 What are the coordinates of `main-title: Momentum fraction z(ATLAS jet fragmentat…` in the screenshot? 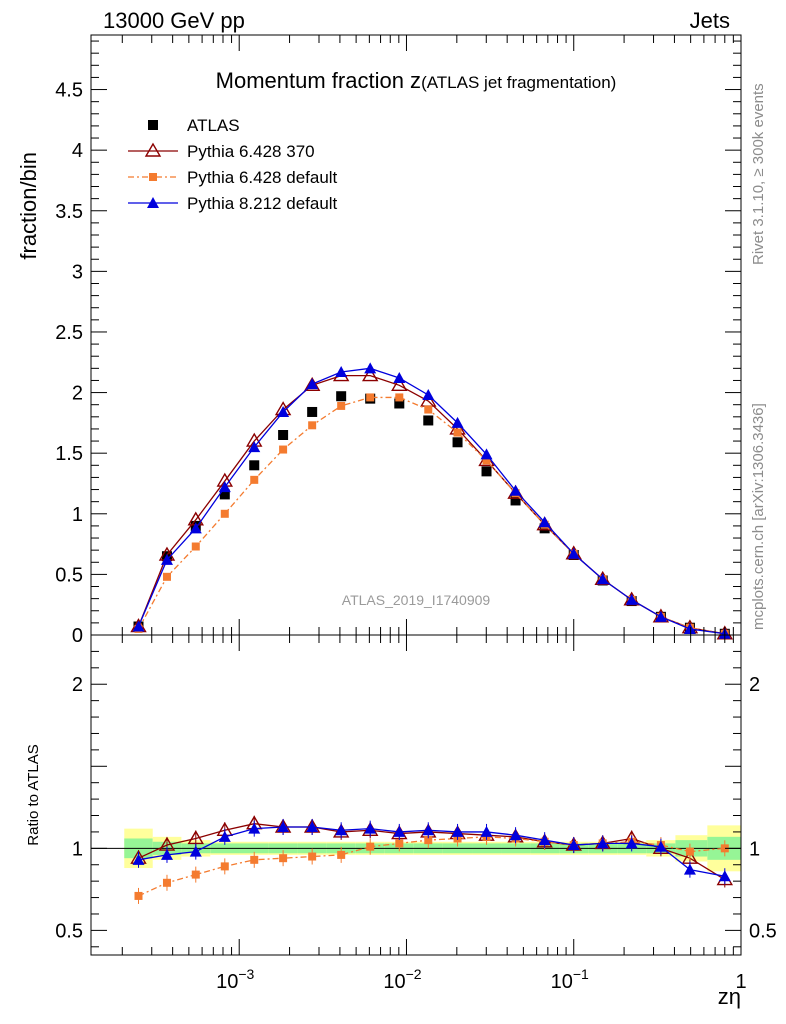 It's located at (416, 80).